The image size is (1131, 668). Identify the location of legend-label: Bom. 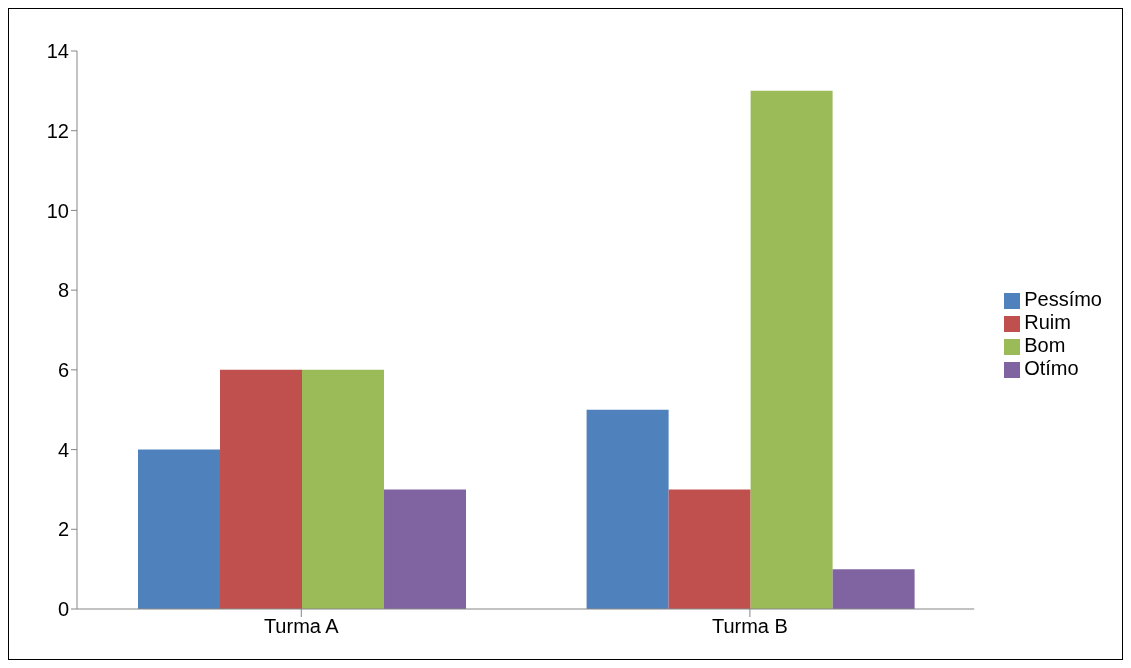
(1045, 345).